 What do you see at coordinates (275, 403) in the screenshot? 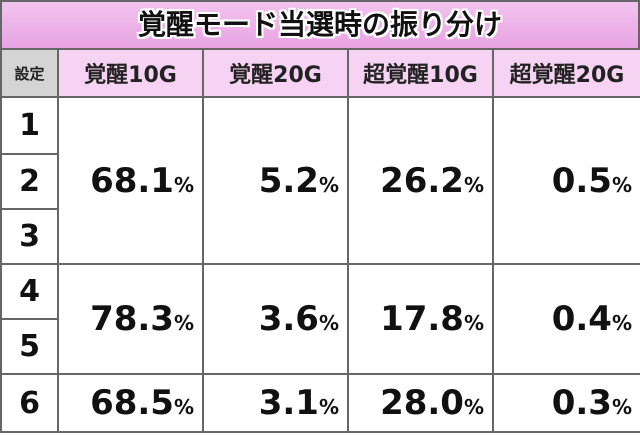
I see `value-cell: 3.1%` at bounding box center [275, 403].